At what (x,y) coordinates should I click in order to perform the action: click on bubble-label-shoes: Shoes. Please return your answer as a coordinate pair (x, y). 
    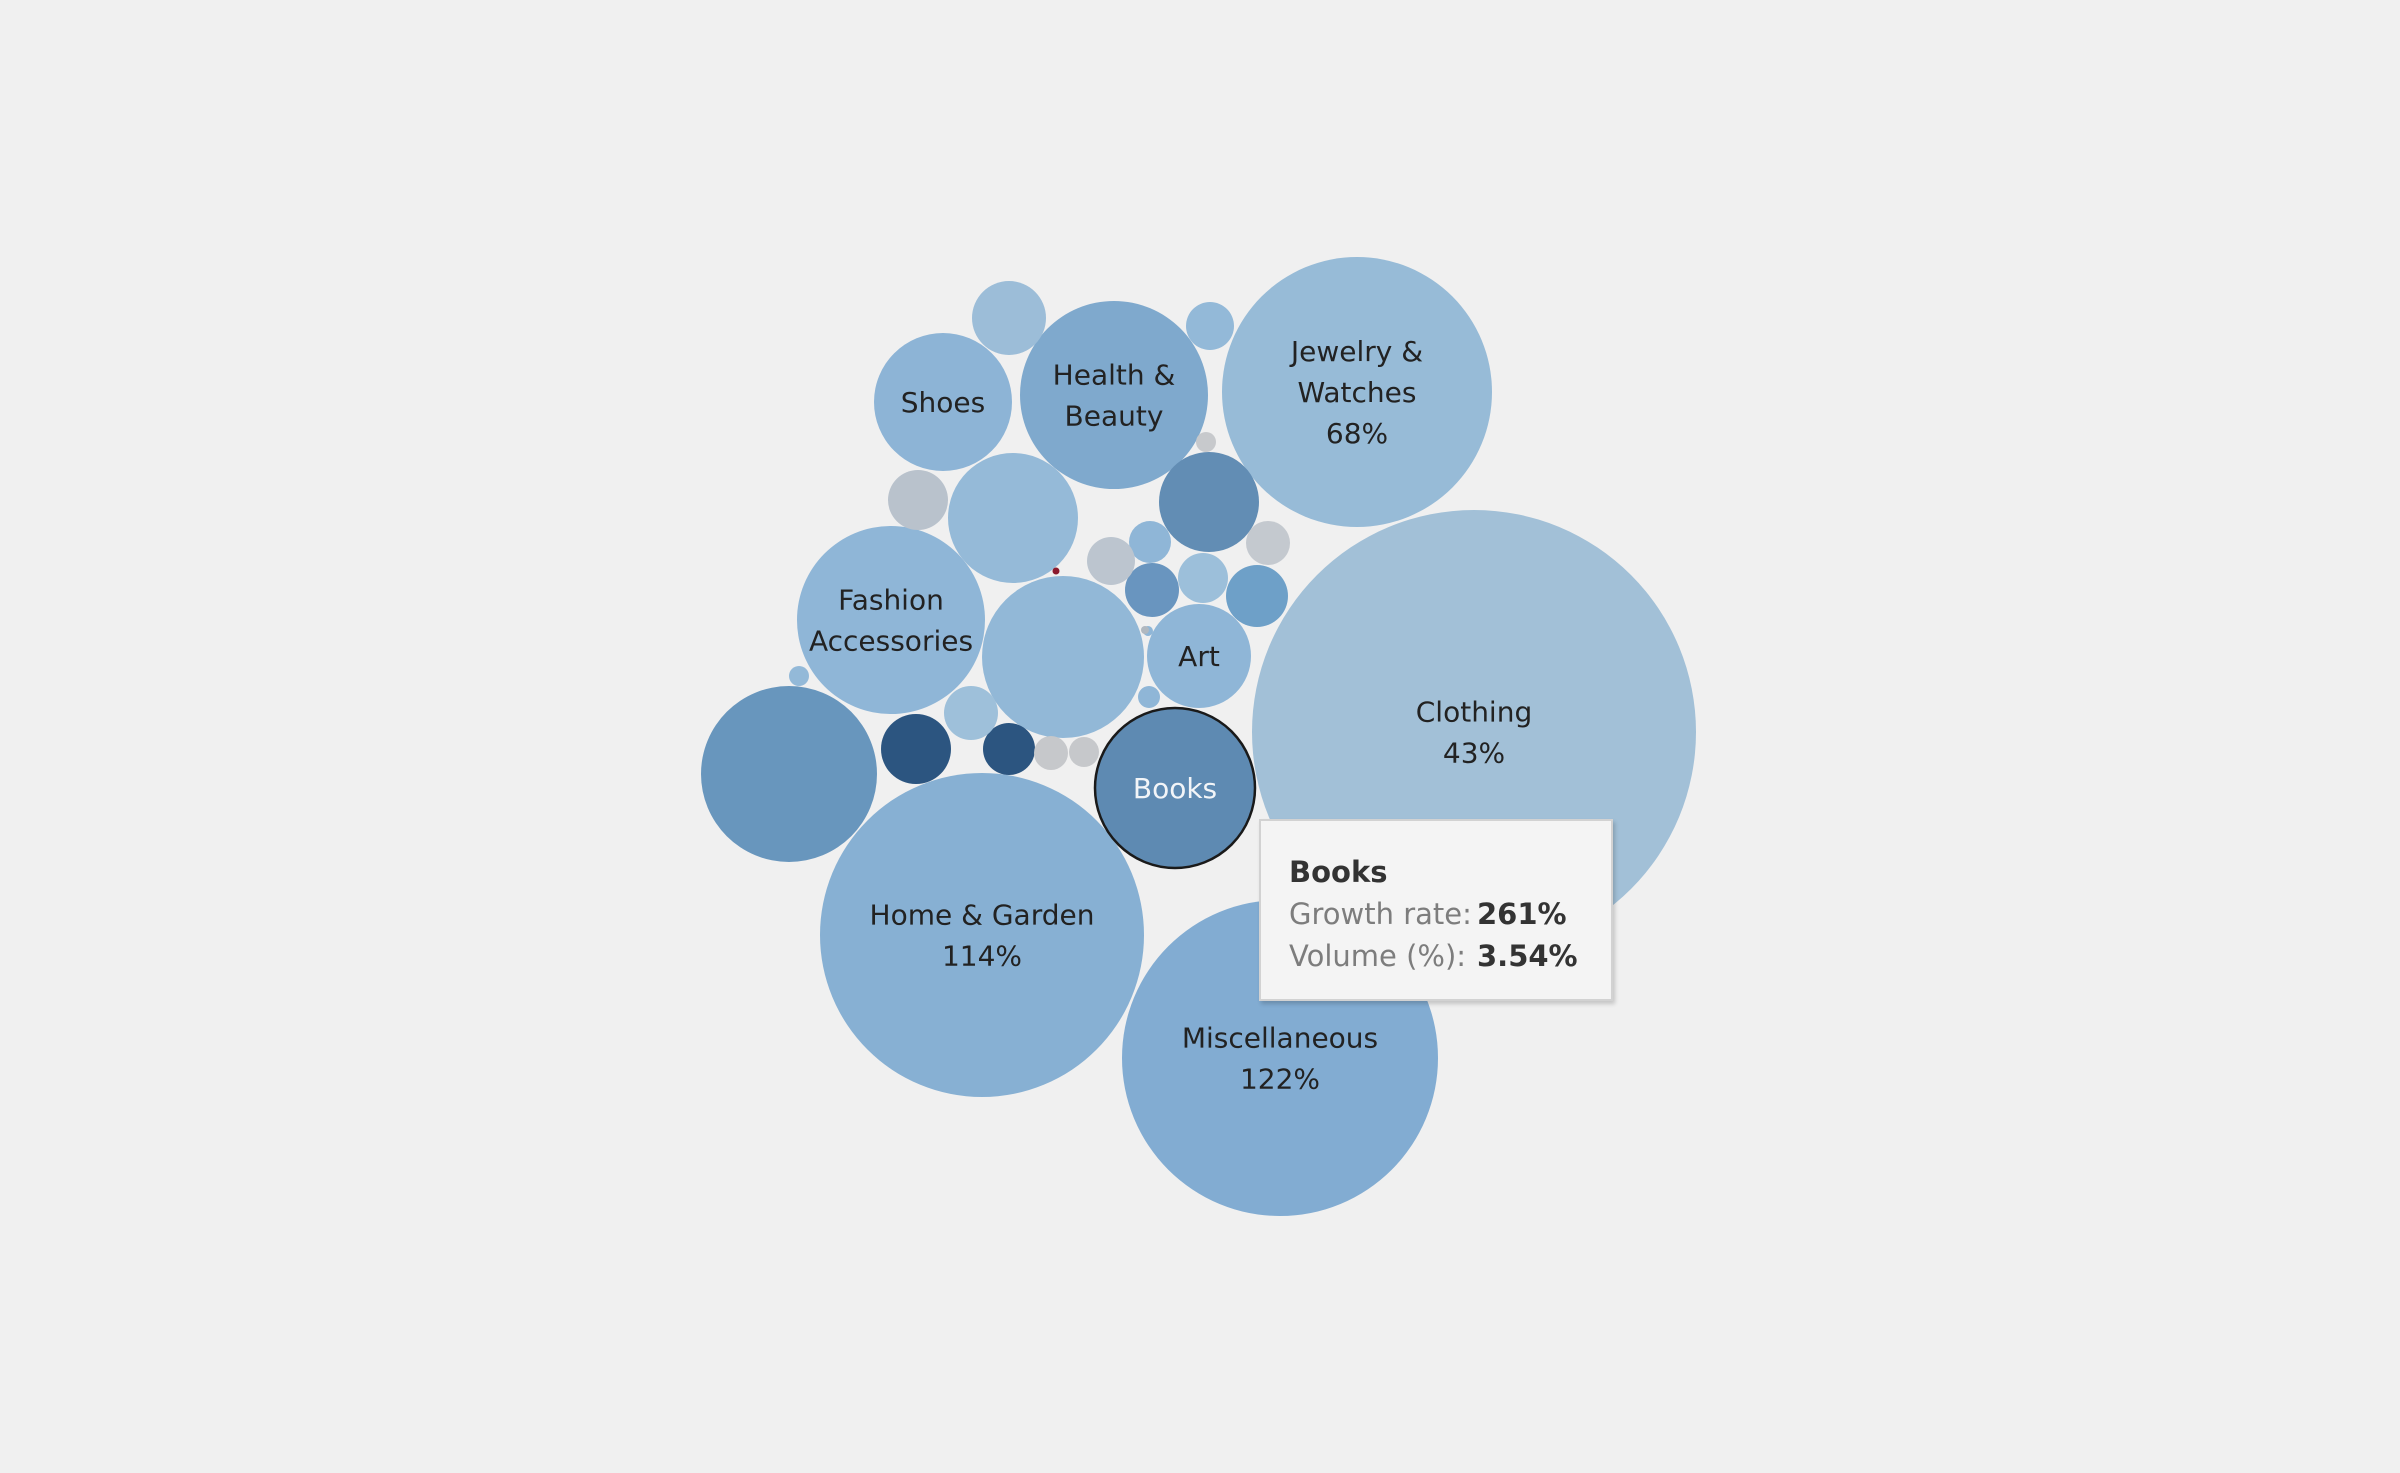
    Looking at the image, I should click on (943, 402).